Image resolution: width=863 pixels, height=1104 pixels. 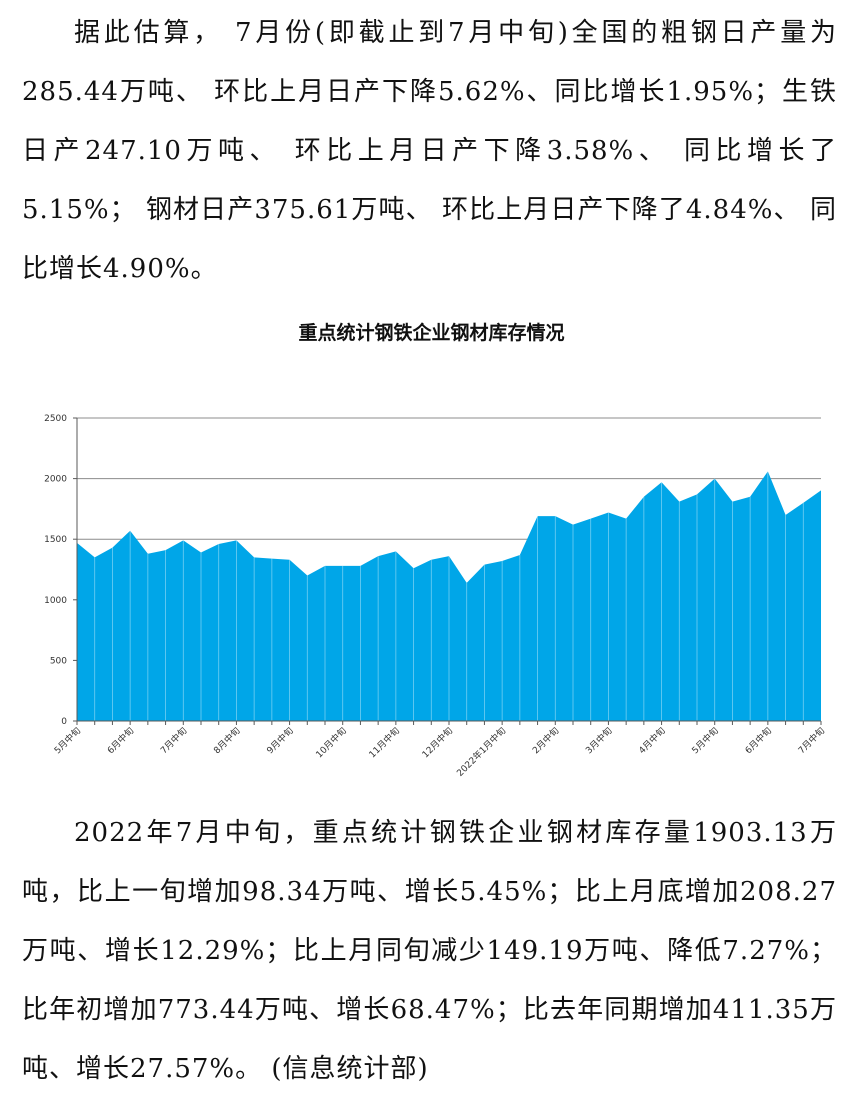 What do you see at coordinates (599, 741) in the screenshot?
I see `x-tick-label: 3月中旬` at bounding box center [599, 741].